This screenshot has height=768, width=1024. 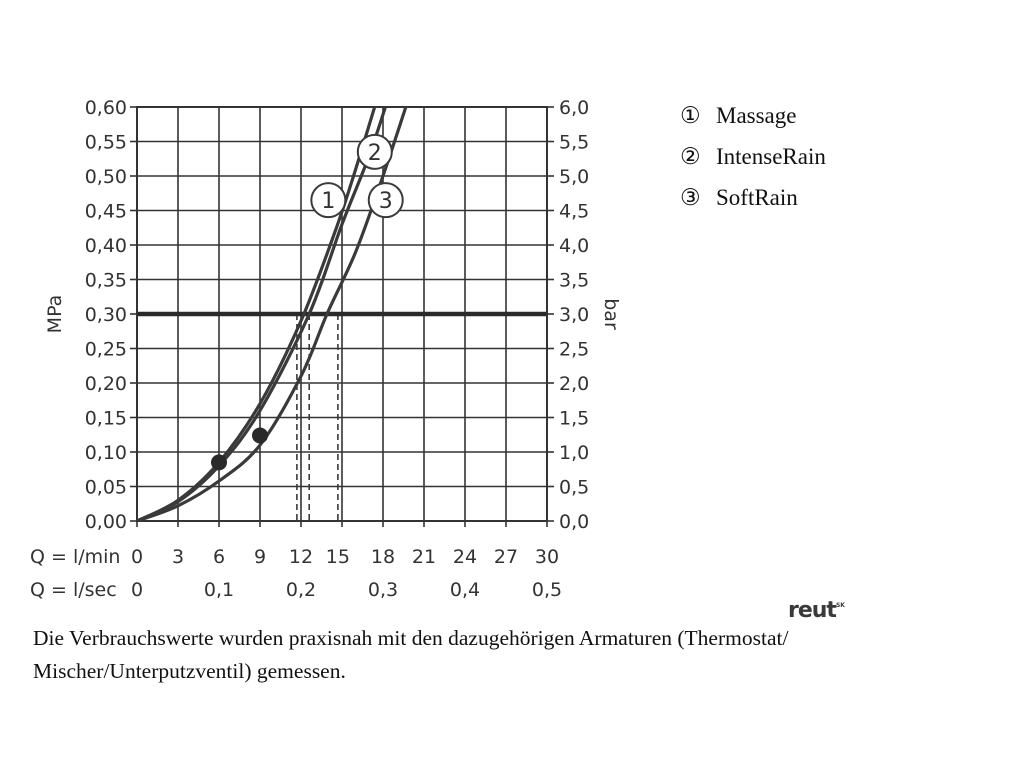 What do you see at coordinates (106, 281) in the screenshot?
I see `y-left-tick-label: 0,35` at bounding box center [106, 281].